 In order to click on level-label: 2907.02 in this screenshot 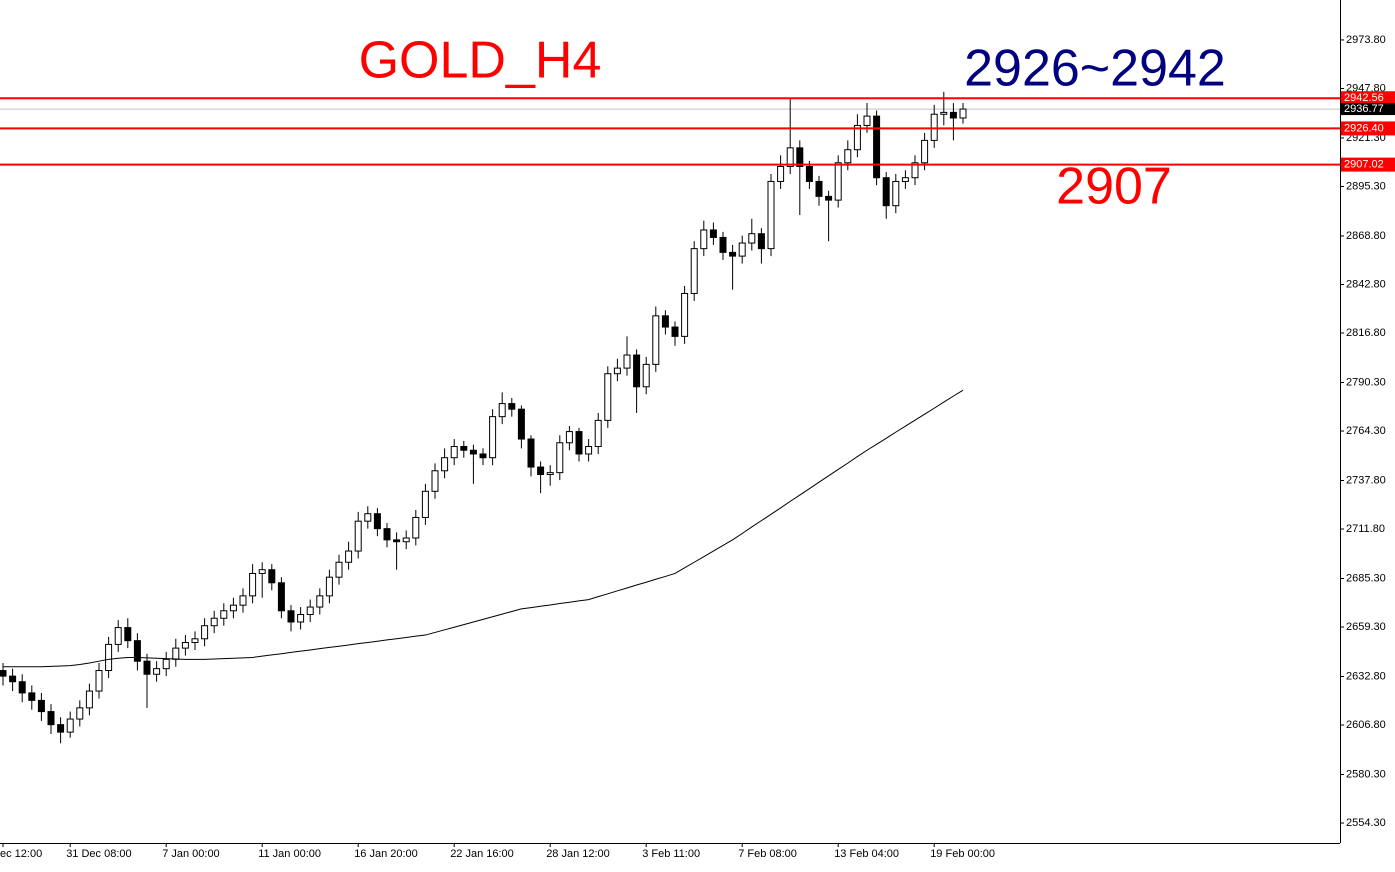, I will do `click(1364, 165)`.